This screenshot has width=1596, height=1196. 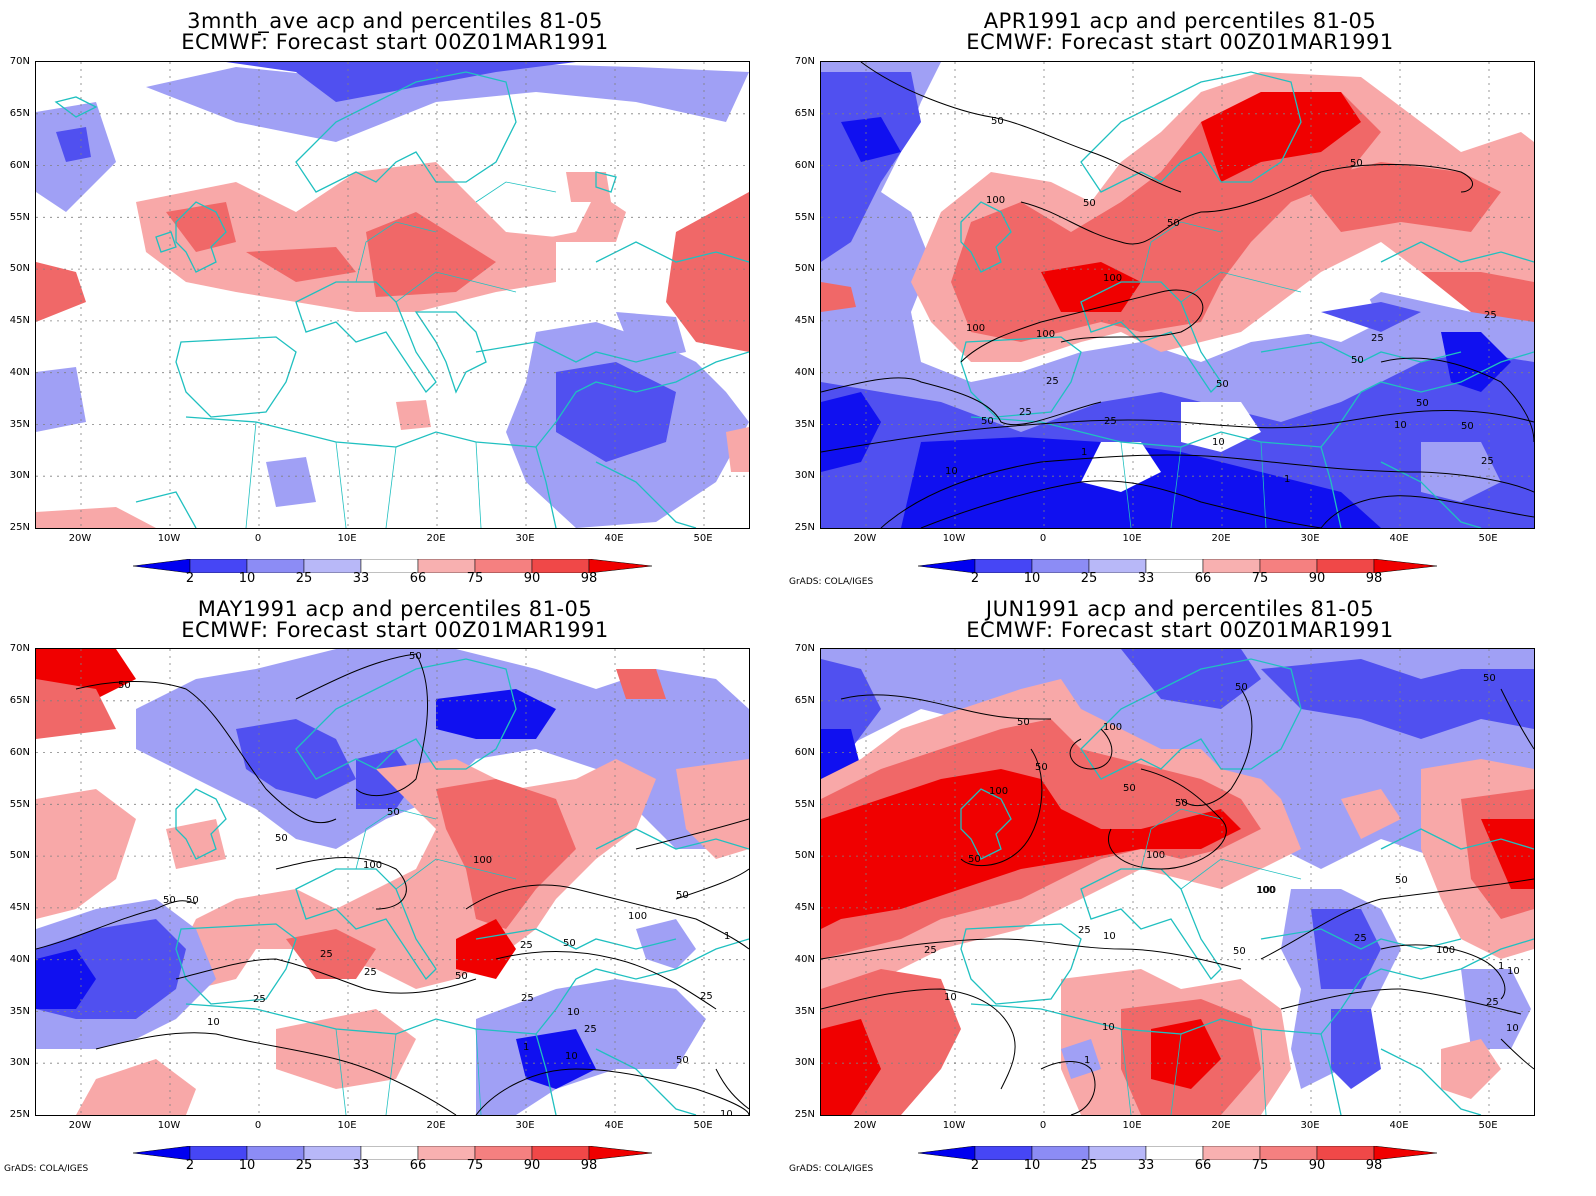 I want to click on lat-label: 70N, so click(x=804, y=61).